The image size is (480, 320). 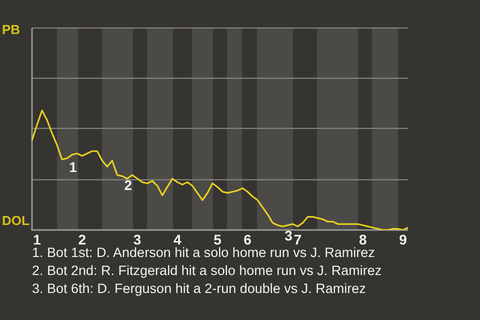 What do you see at coordinates (403, 239) in the screenshot?
I see `x-tick-label: 9` at bounding box center [403, 239].